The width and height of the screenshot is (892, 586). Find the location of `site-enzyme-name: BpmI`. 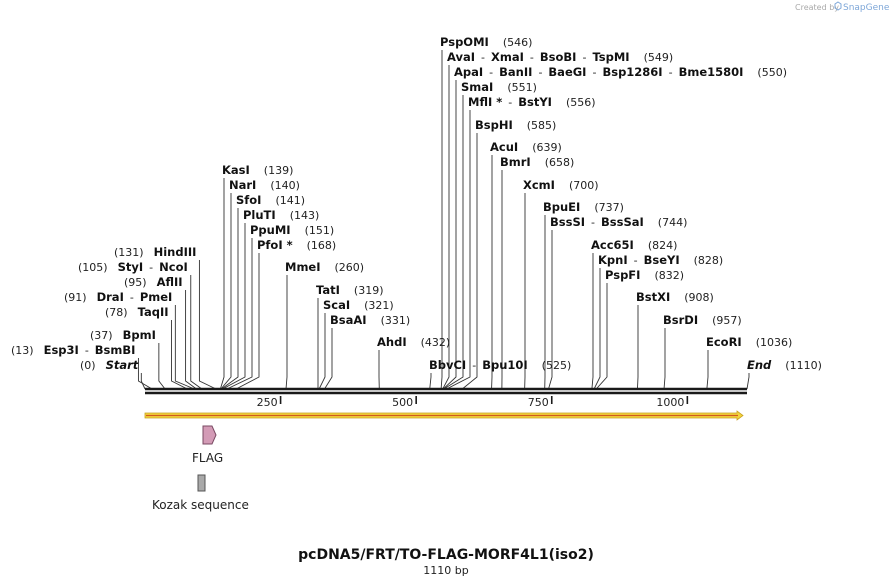

site-enzyme-name: BpmI is located at coordinates (139, 335).